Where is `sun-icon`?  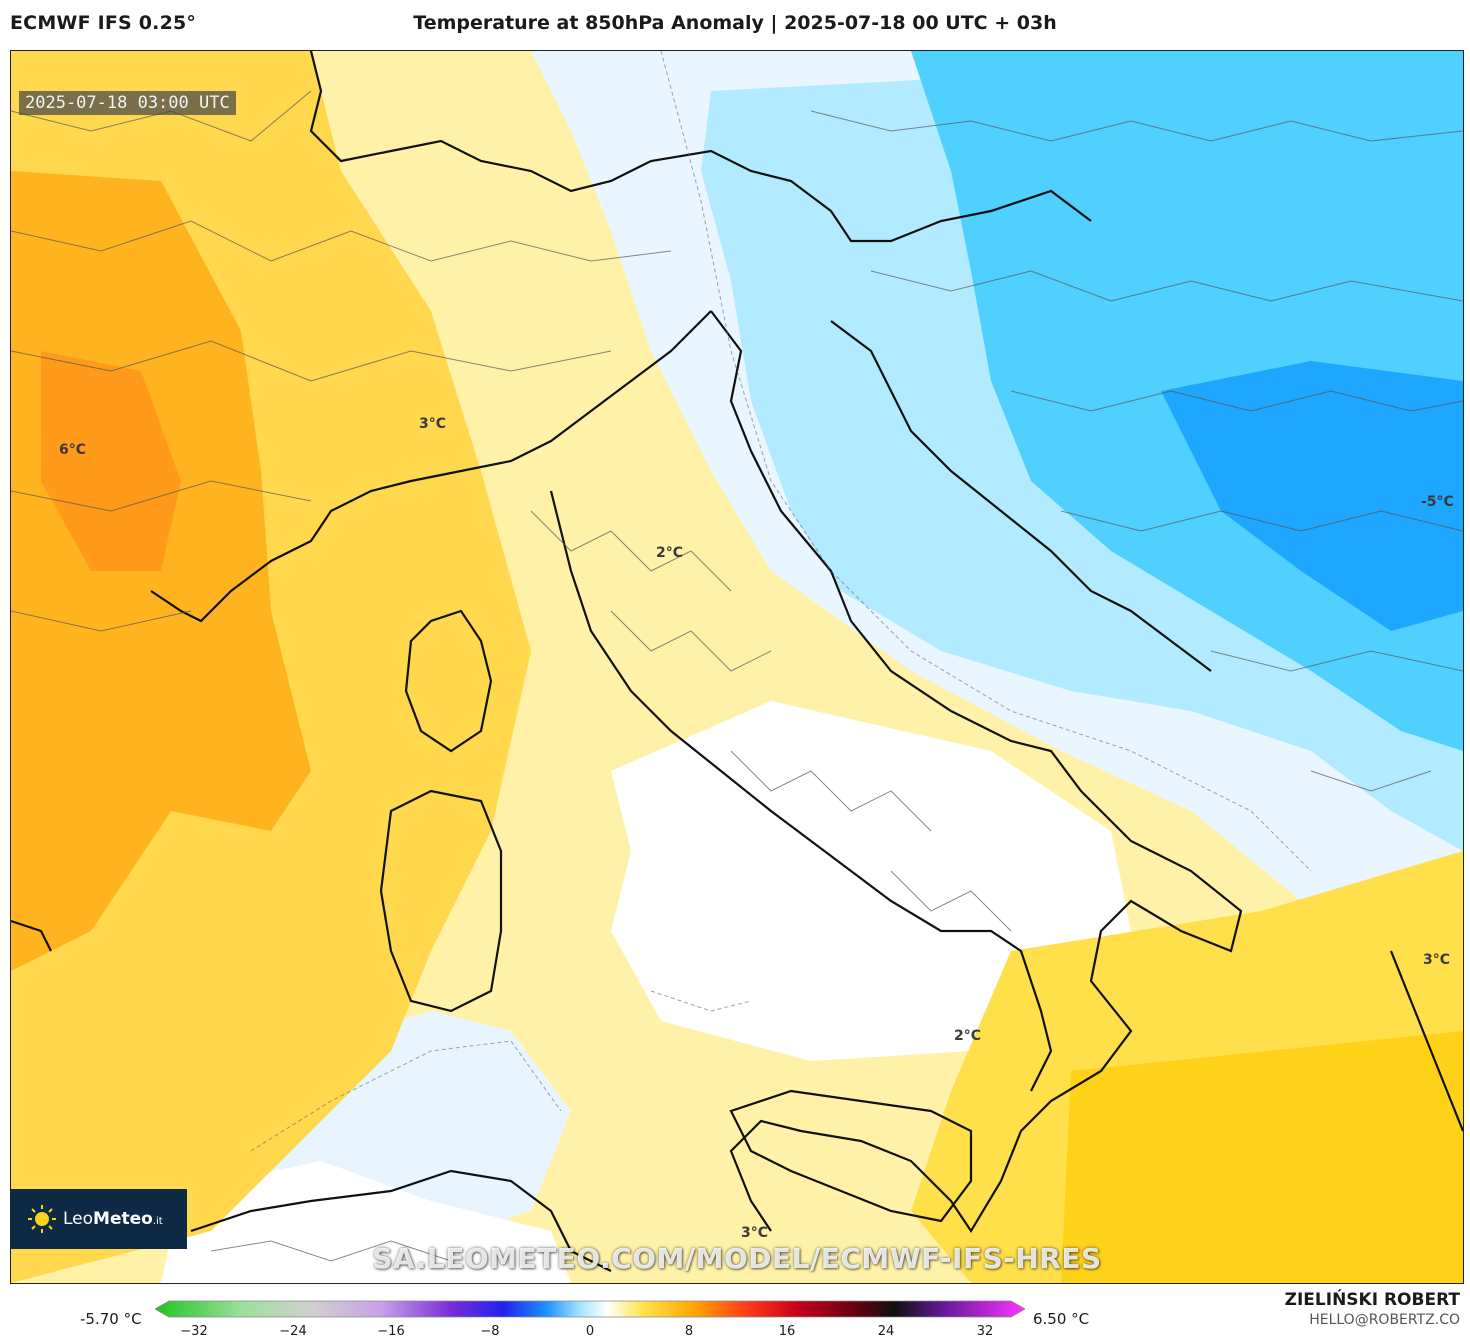
sun-icon is located at coordinates (42, 1219).